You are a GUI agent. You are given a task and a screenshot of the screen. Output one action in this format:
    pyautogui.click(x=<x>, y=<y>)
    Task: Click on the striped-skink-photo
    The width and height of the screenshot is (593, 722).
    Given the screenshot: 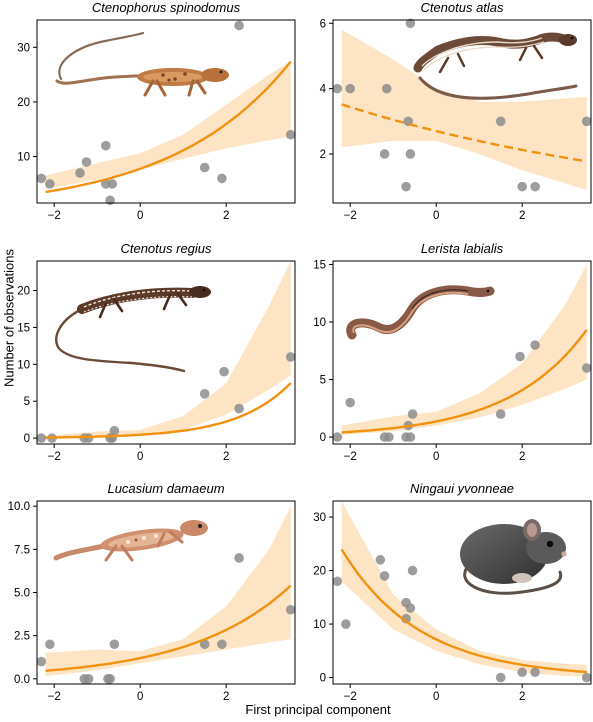 What is the action you would take?
    pyautogui.click(x=495, y=66)
    